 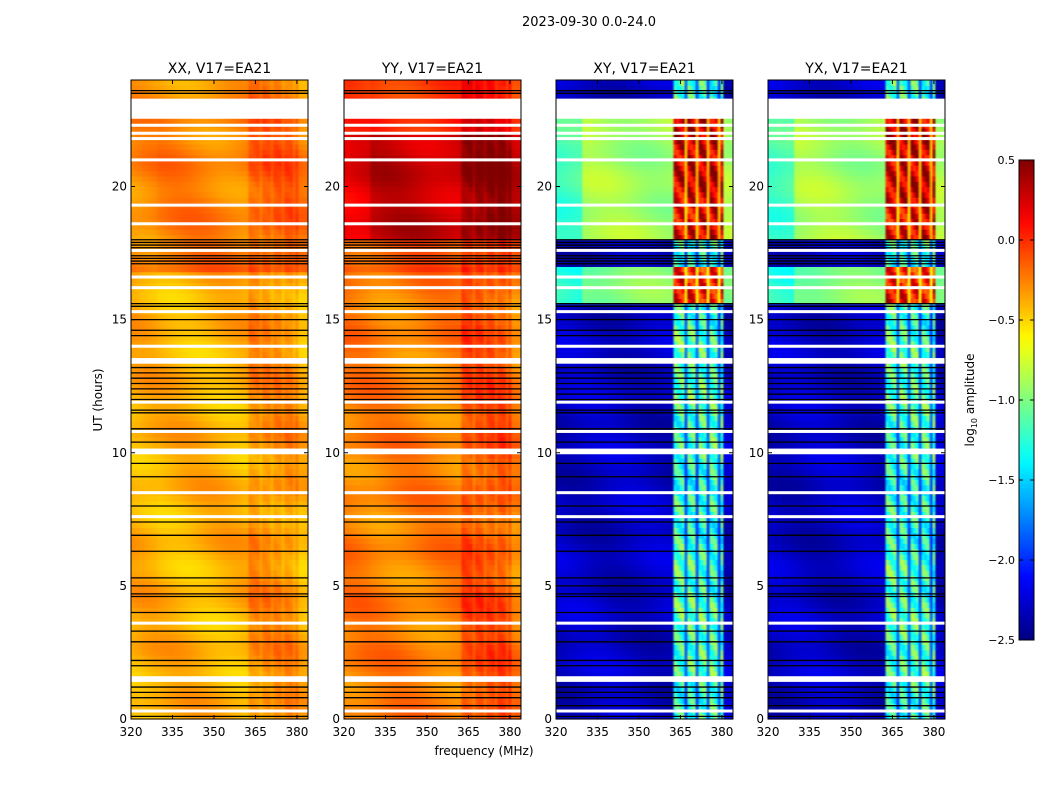 What do you see at coordinates (432, 69) in the screenshot?
I see `panel-title: YY, V17=EA21` at bounding box center [432, 69].